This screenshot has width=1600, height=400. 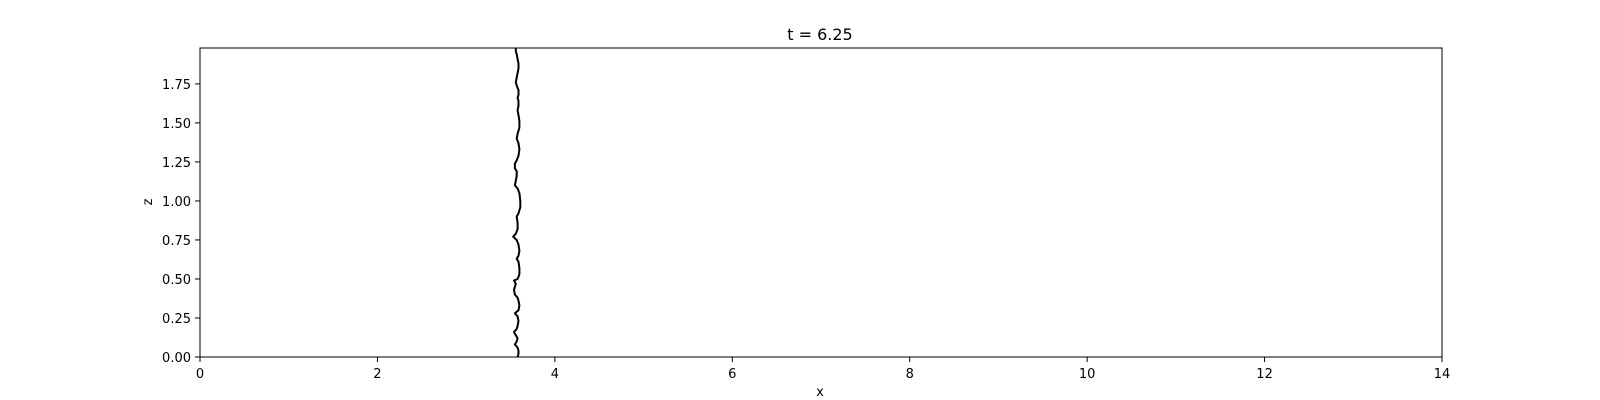 What do you see at coordinates (176, 163) in the screenshot?
I see `y-tick-label: 1.25` at bounding box center [176, 163].